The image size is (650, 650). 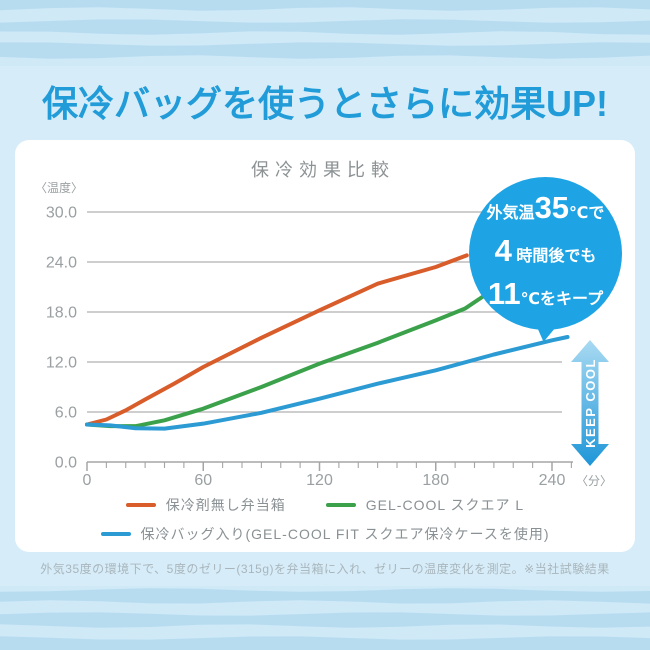 I want to click on header-banner: 保冷バッグを使うとさらに効果UP!, so click(x=325, y=101).